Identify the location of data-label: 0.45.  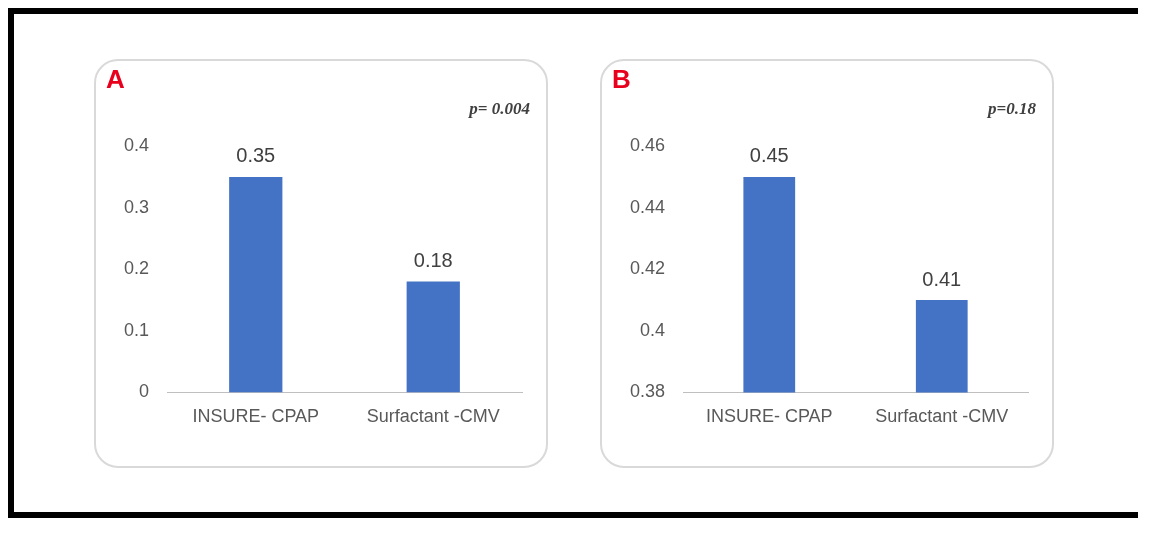
(769, 155).